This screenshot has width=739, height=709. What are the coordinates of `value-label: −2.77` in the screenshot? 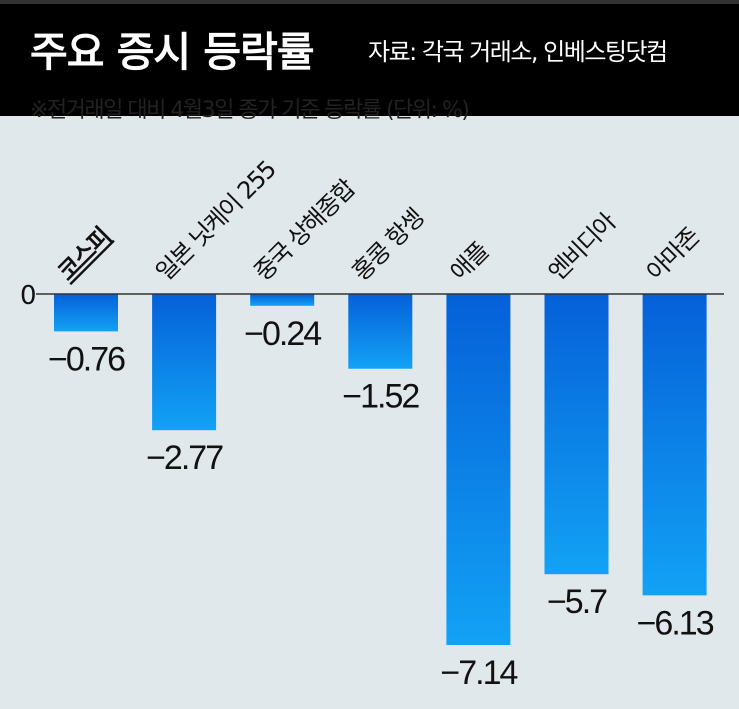 It's located at (184, 458).